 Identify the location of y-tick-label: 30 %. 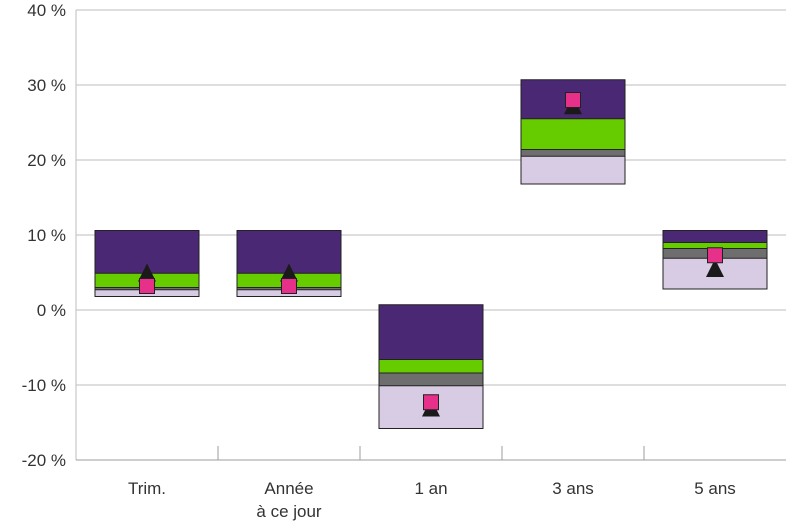
(46, 85).